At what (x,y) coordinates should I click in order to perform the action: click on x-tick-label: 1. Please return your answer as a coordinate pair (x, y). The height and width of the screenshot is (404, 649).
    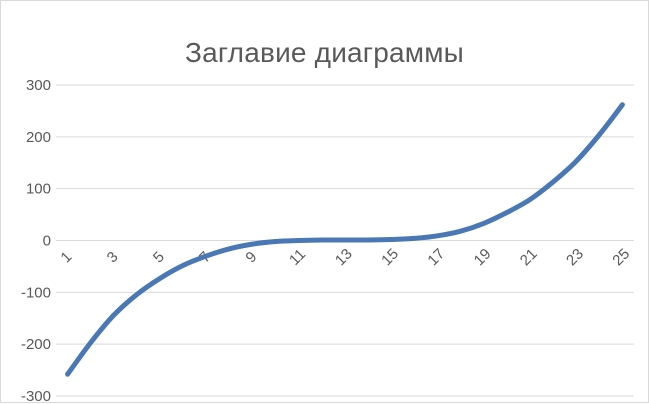
    Looking at the image, I should click on (66, 257).